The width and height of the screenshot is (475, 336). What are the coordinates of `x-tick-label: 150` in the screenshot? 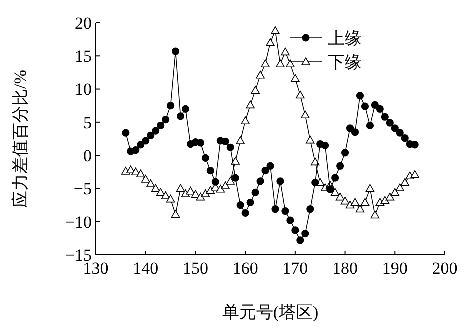 It's located at (195, 268).